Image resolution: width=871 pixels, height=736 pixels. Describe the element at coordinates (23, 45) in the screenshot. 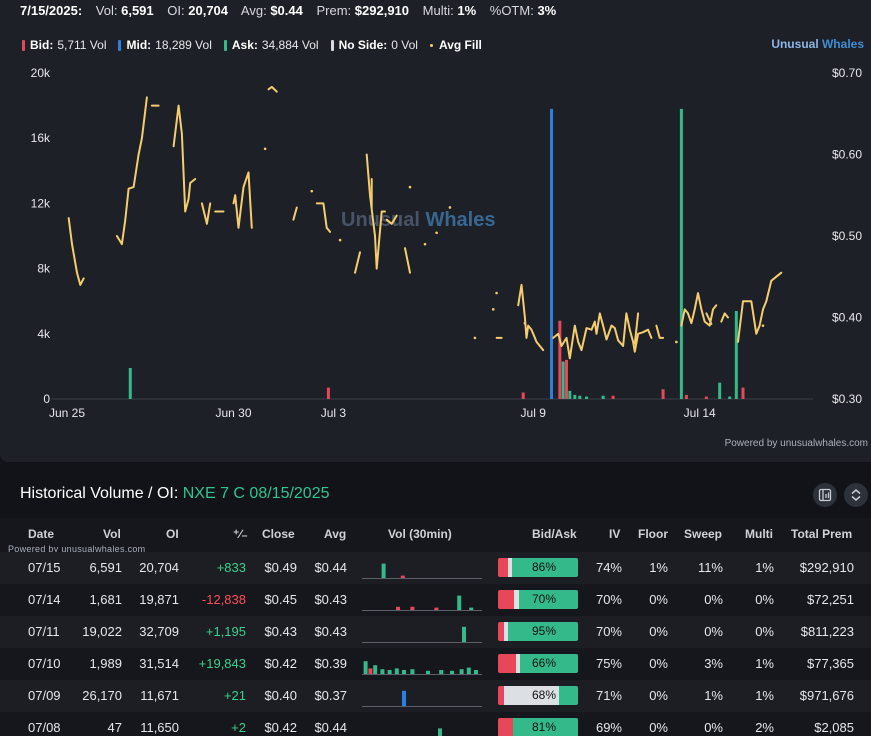

I see `bid-swatch-icon` at that location.